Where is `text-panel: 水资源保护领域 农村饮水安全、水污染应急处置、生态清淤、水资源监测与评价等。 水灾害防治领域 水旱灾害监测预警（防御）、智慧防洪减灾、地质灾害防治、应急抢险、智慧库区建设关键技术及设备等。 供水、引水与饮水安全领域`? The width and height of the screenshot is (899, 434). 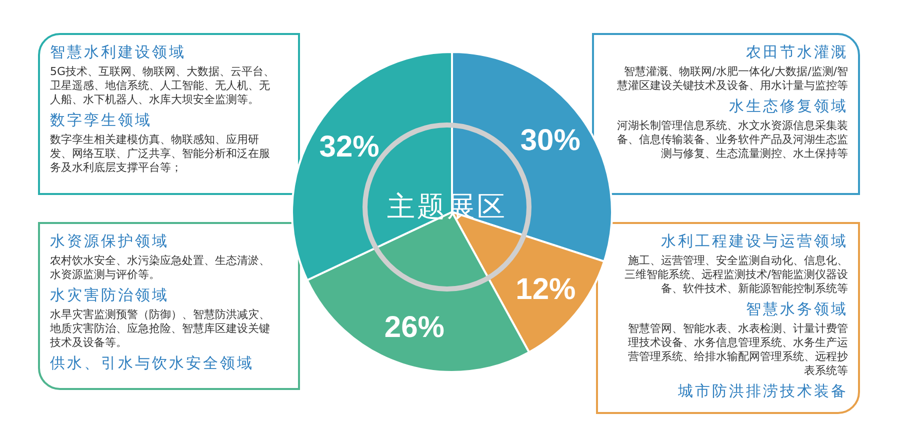
text-panel: 水资源保护领域 农村饮水安全、水污染应急处置、生态清淤、水资源监测与评价等。 水灾害防治领域 水旱灾害监测预警（防御）、智慧防洪减灾、地质灾害防治、应急抢险、智慧库区建设关键技术及设备等。 供水、引水与饮水安全领域 is located at coordinates (169, 306).